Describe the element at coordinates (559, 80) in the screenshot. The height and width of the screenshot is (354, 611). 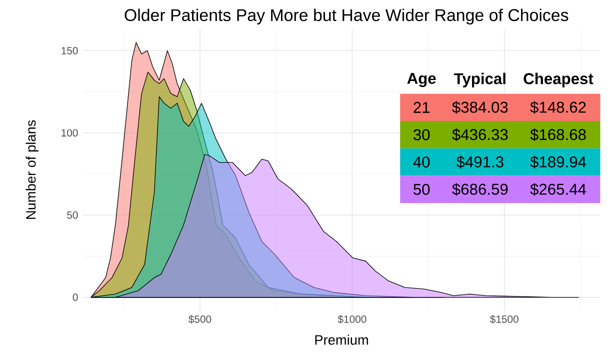
I see `annotation: Cheapest` at that location.